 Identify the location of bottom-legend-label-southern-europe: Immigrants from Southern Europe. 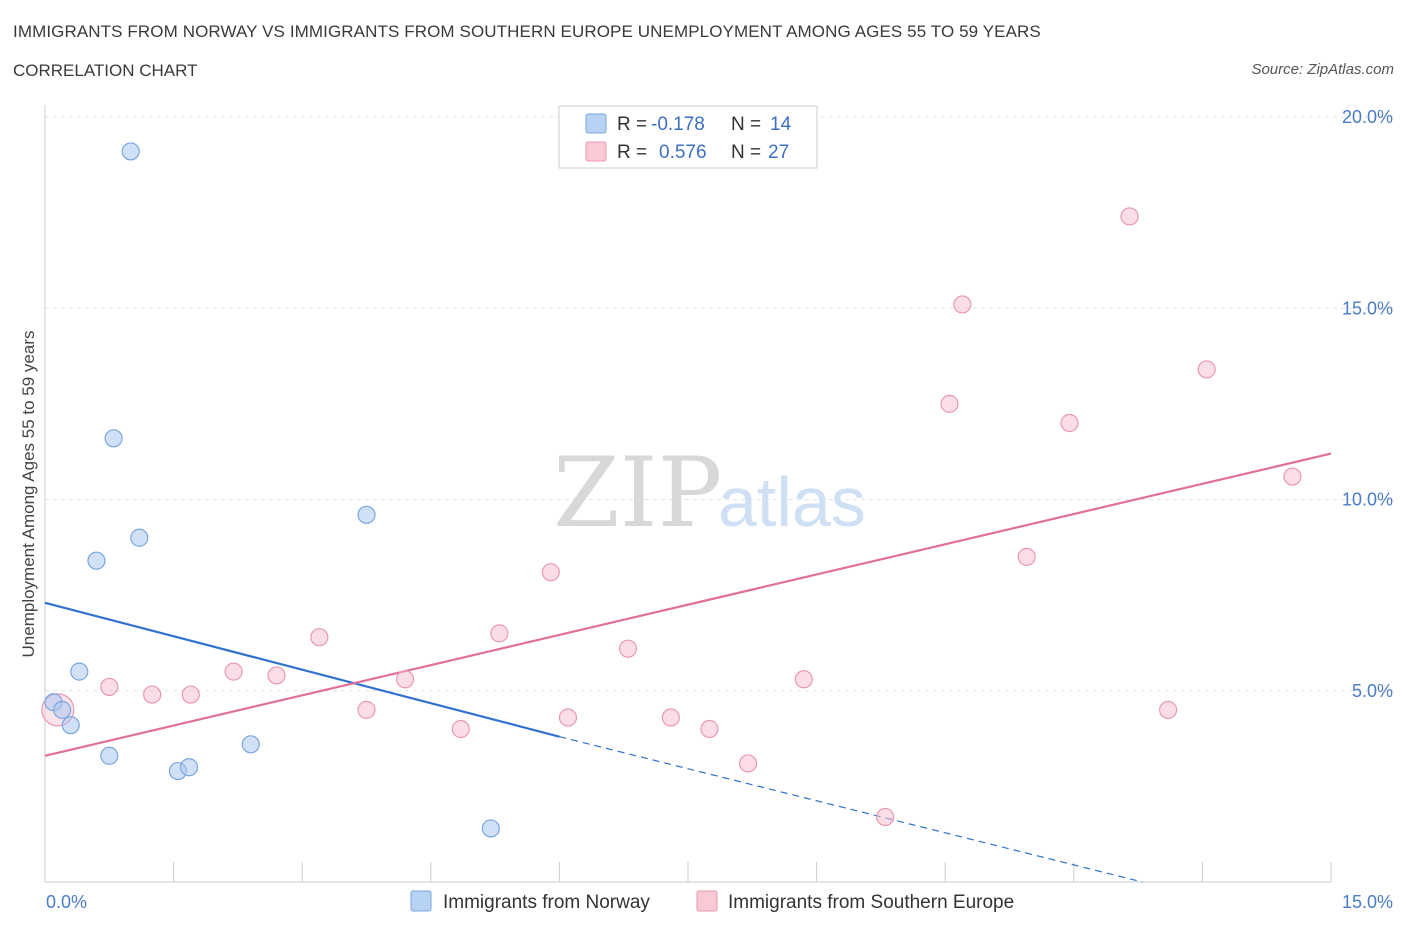
(871, 902).